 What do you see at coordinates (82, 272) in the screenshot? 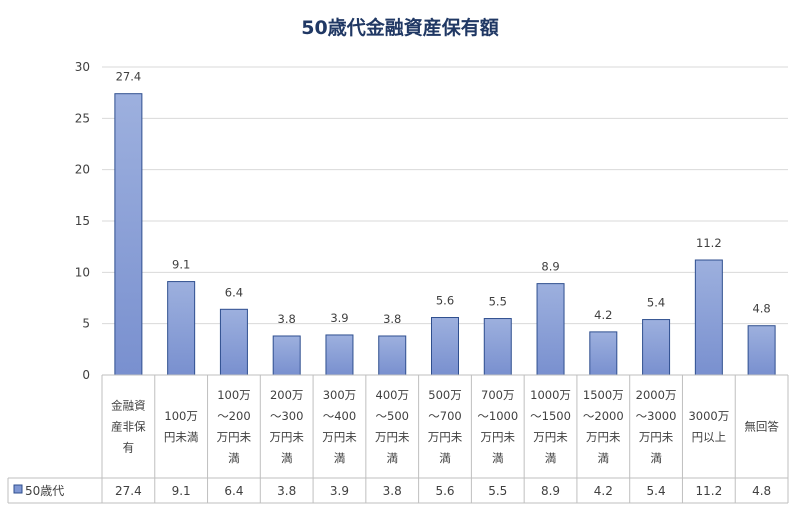
I see `y-tick-label: 10` at bounding box center [82, 272].